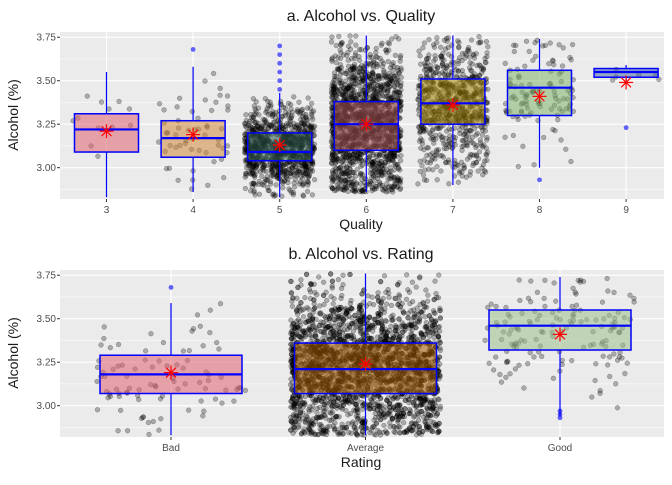 This screenshot has width=672, height=485. Describe the element at coordinates (361, 16) in the screenshot. I see `panel-a-title: a. Alcohol vs. Quality` at that location.